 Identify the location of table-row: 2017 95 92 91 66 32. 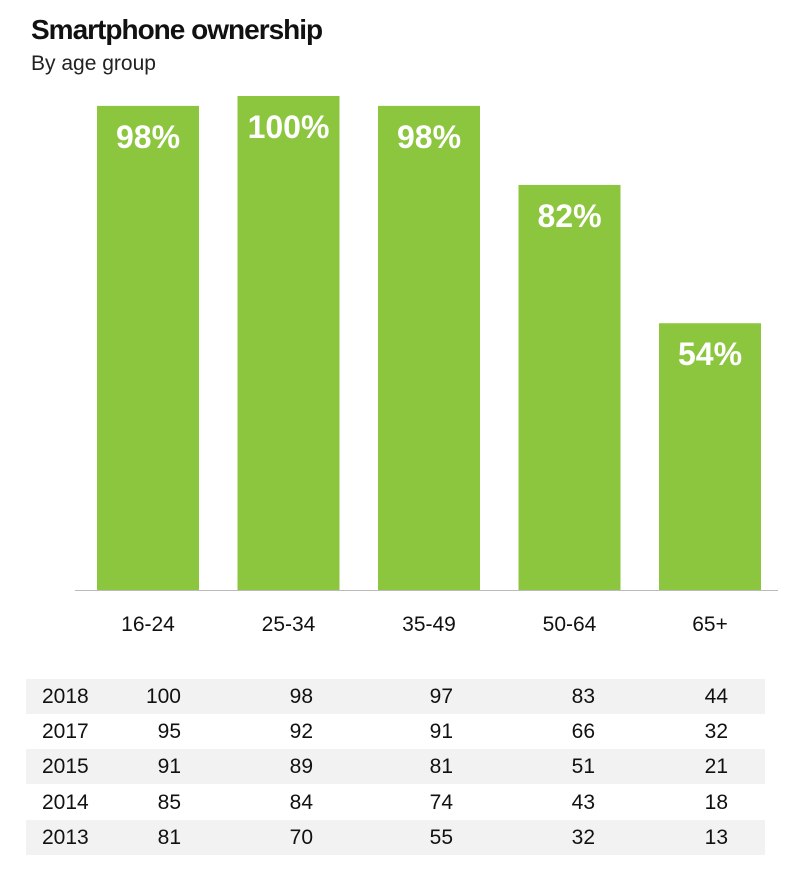
(395, 731).